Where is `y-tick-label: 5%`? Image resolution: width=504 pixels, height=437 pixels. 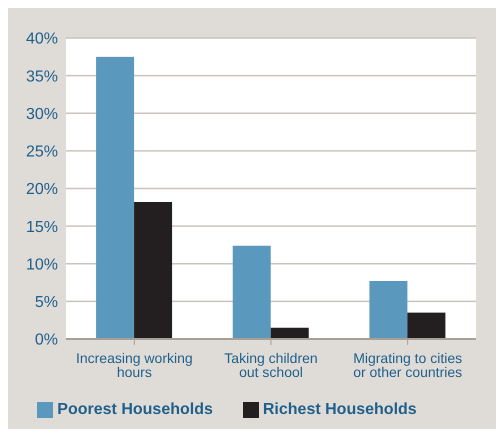 y-tick-label: 5% is located at coordinates (46, 303).